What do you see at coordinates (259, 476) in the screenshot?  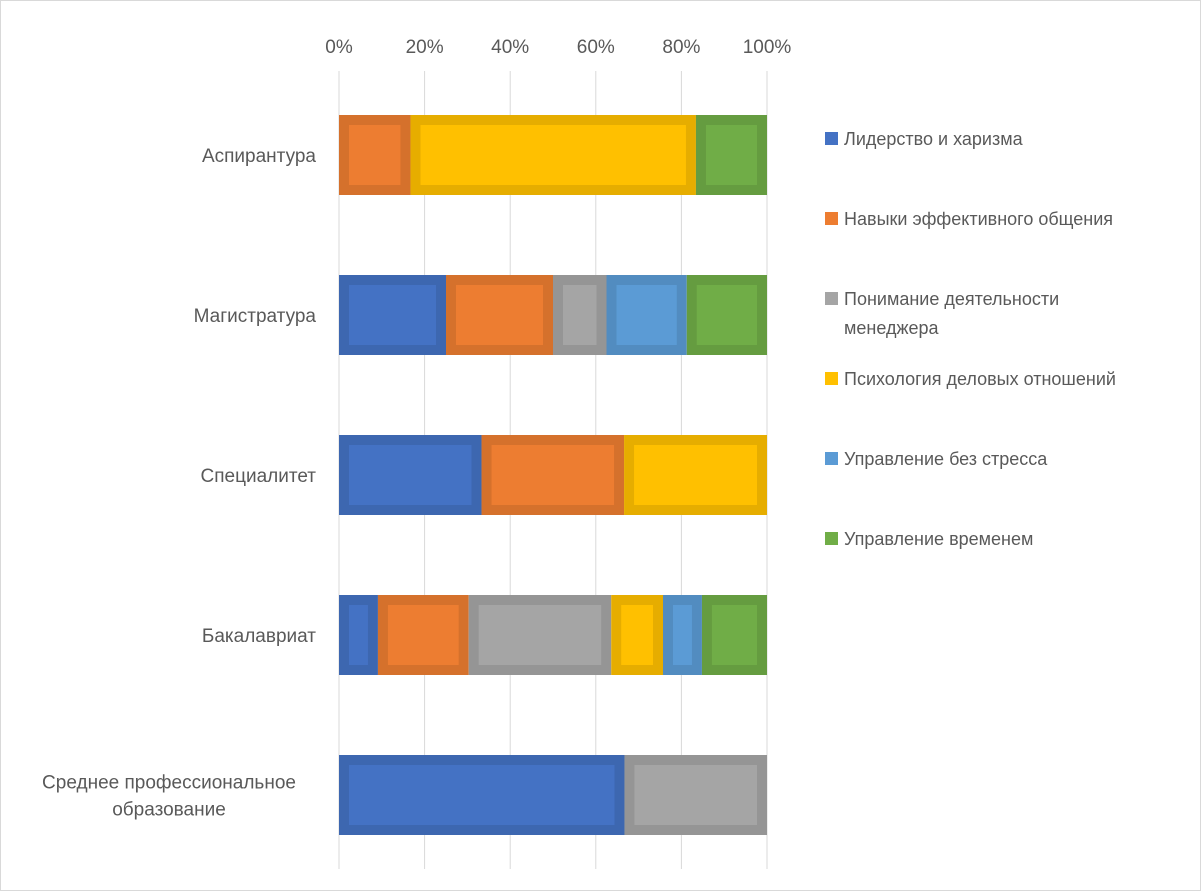 I see `y-category-label: Специалитет` at bounding box center [259, 476].